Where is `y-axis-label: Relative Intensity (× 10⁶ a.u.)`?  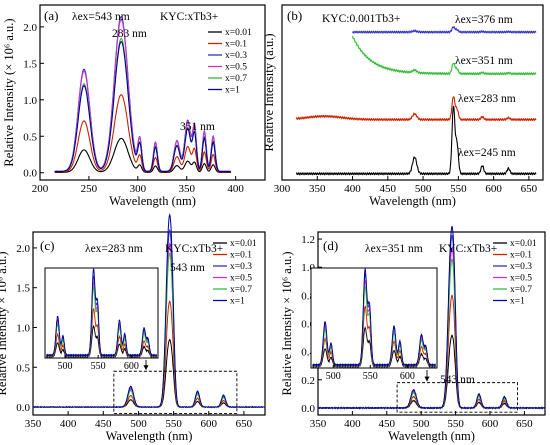 y-axis-label: Relative Intensity (× 10⁶ a.u.) is located at coordinates (9, 92).